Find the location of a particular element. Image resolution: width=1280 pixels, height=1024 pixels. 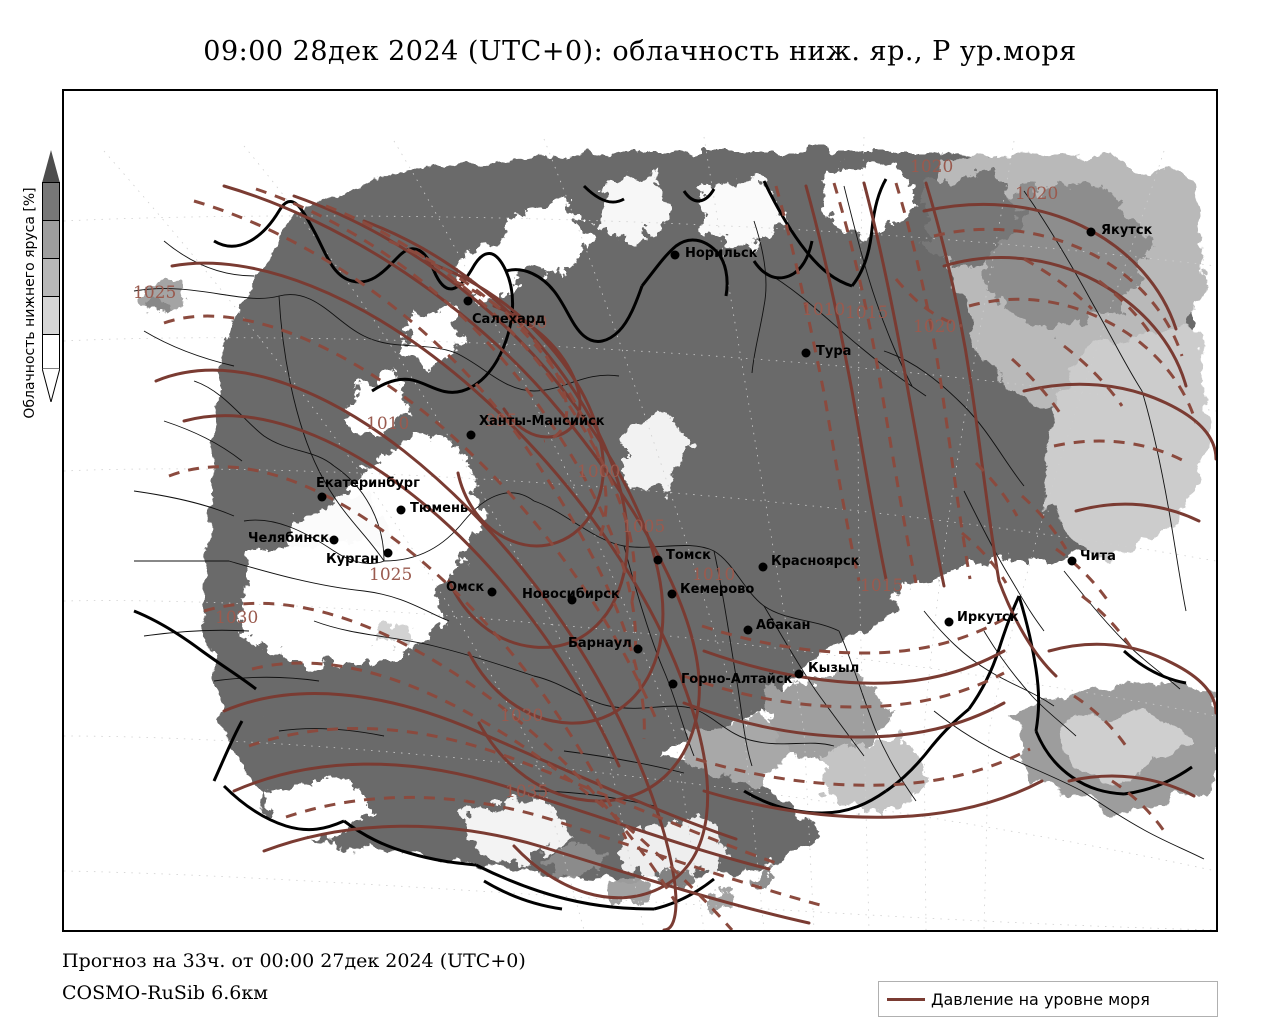

city-dot-tomsk is located at coordinates (658, 560).